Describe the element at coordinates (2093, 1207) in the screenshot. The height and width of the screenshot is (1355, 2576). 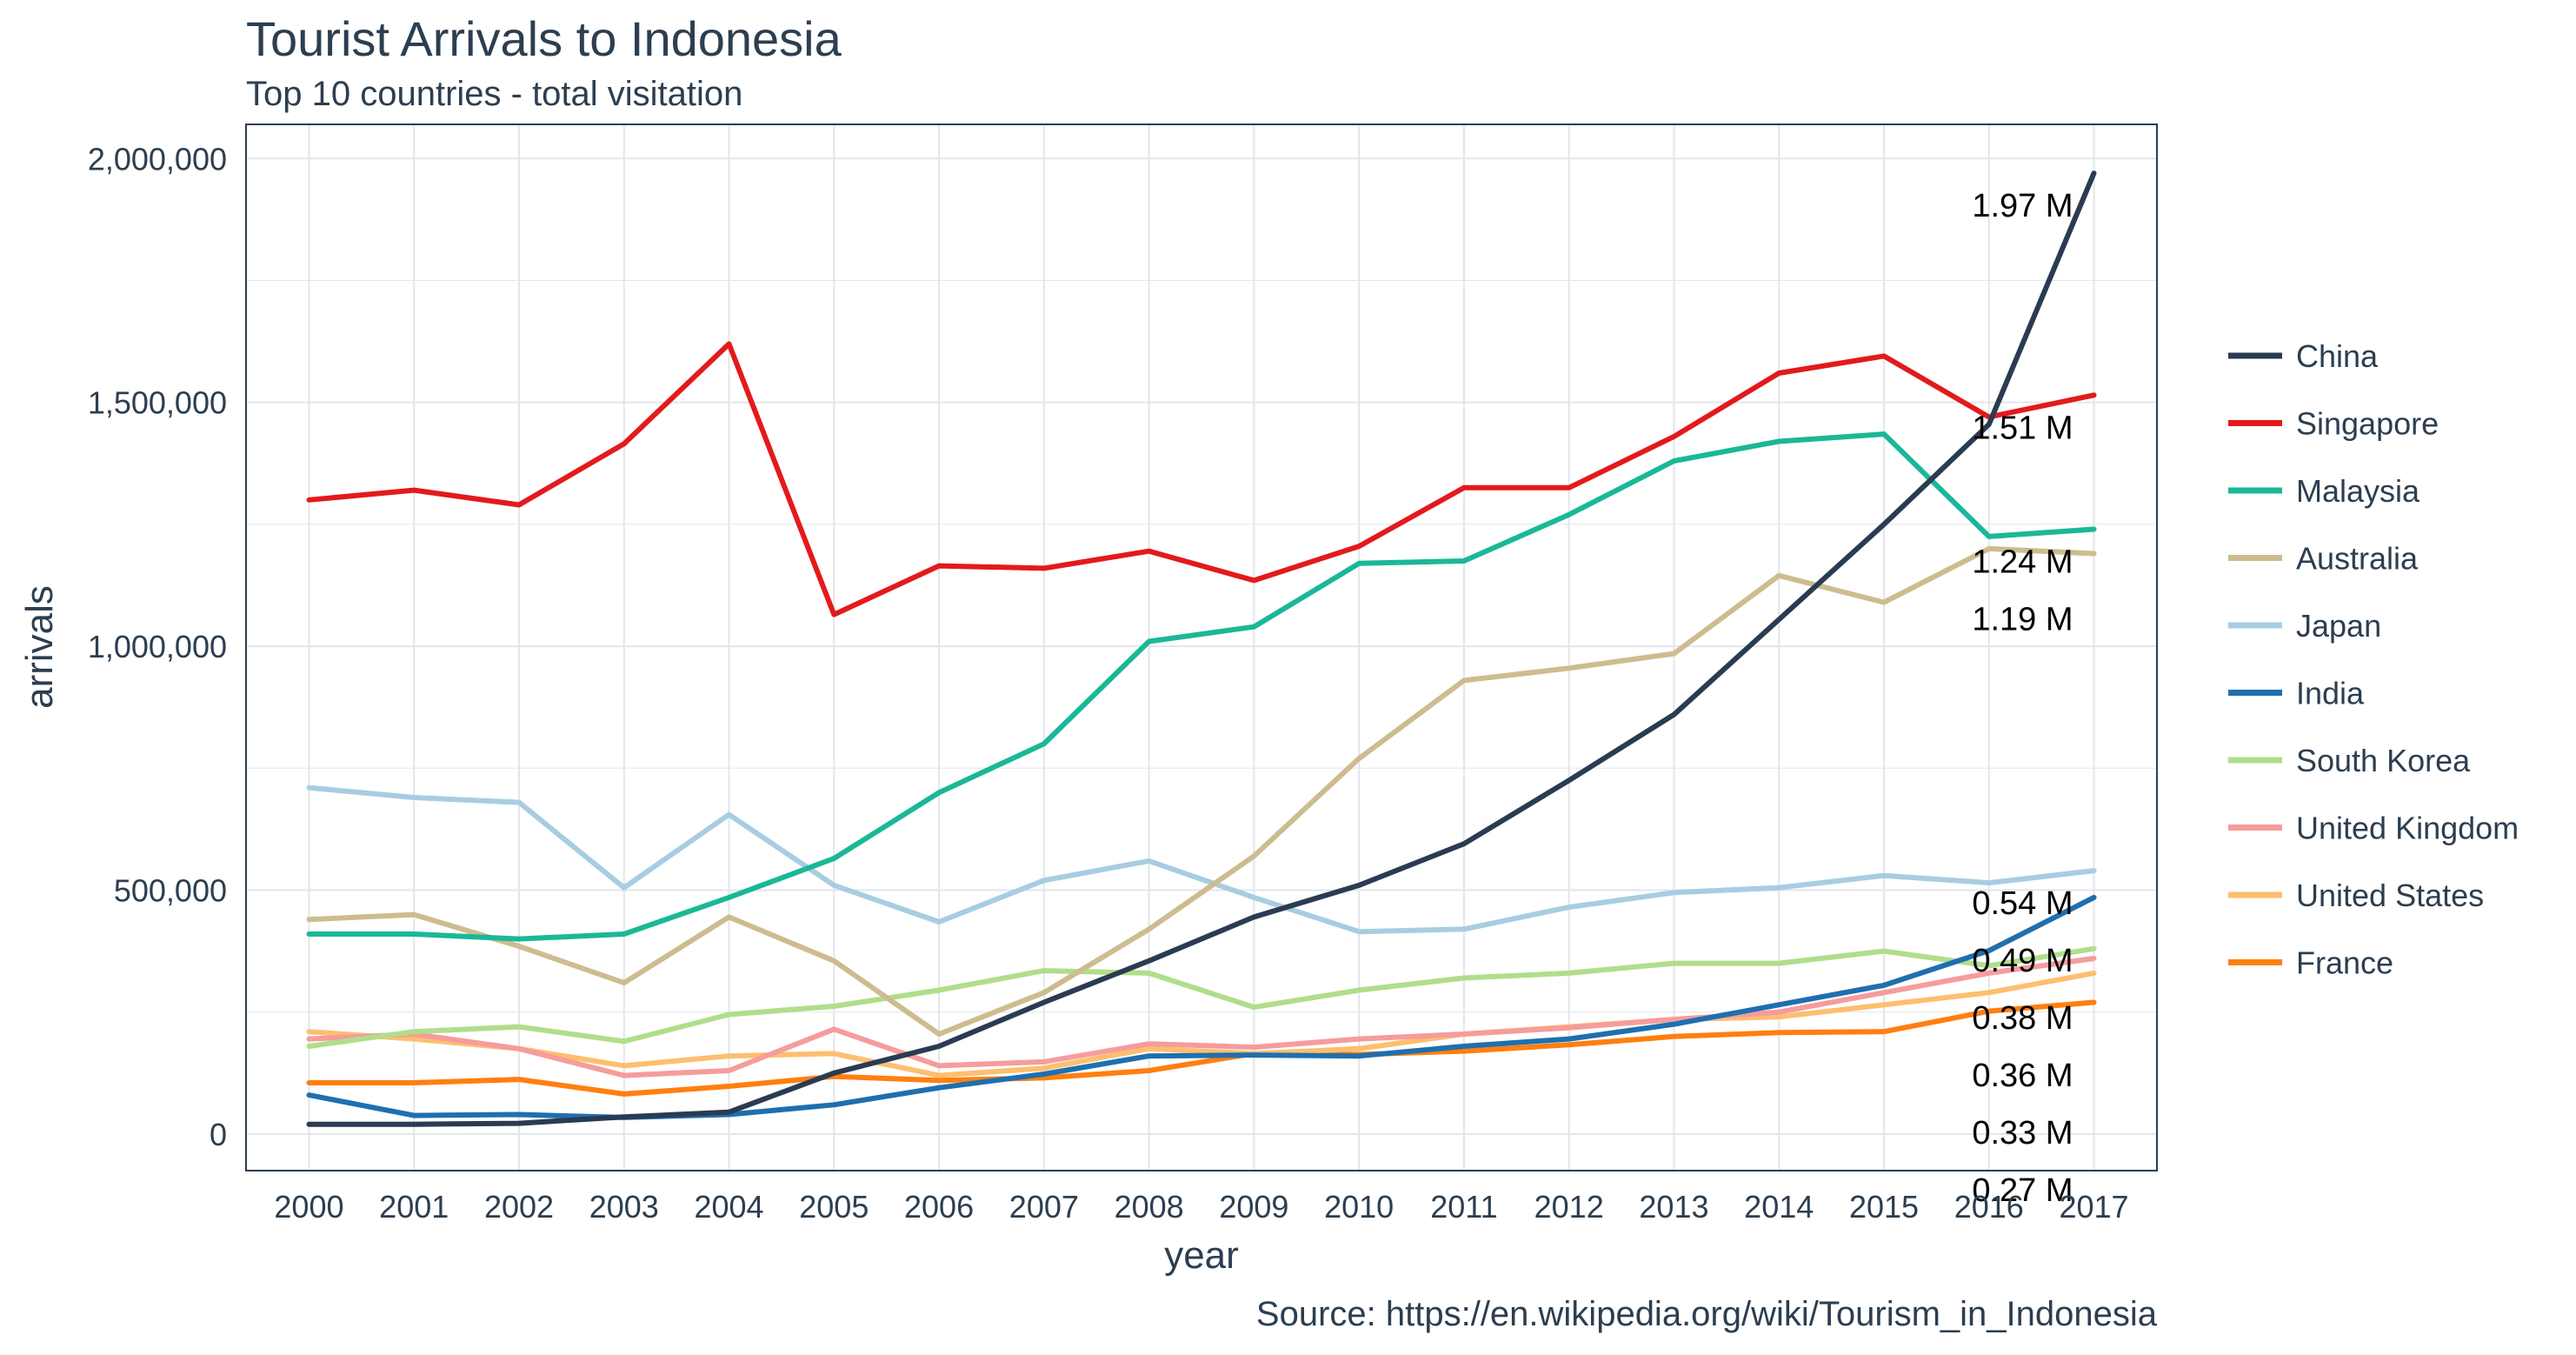
I see `x-tick-label: 2017` at that location.